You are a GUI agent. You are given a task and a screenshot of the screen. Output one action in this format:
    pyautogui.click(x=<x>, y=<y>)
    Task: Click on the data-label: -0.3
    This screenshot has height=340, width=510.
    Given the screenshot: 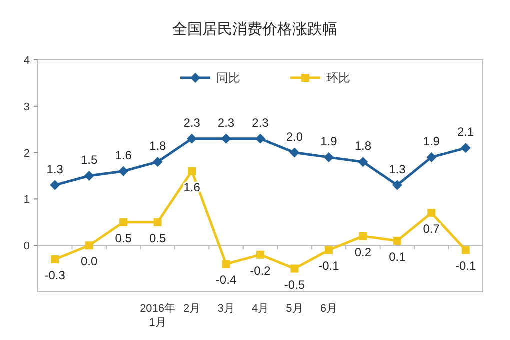 What is the action you would take?
    pyautogui.click(x=55, y=275)
    